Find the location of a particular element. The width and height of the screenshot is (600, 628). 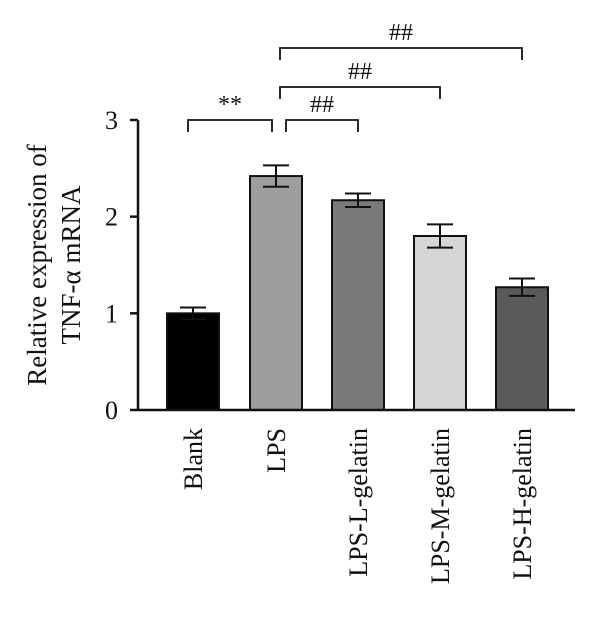

x-category-label: LPS-L-gelatin is located at coordinates (358, 502).